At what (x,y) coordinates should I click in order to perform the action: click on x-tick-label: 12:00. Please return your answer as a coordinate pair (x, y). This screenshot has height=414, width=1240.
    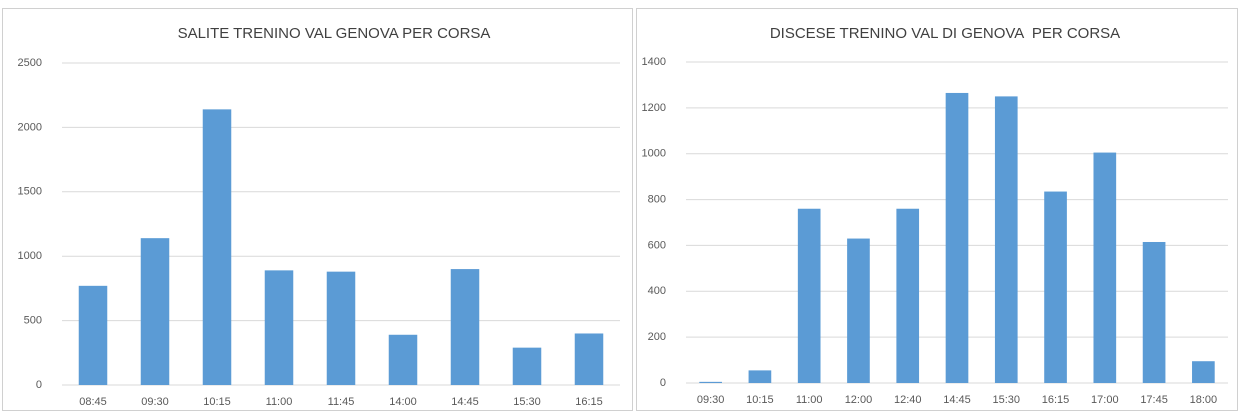
    Looking at the image, I should click on (859, 400).